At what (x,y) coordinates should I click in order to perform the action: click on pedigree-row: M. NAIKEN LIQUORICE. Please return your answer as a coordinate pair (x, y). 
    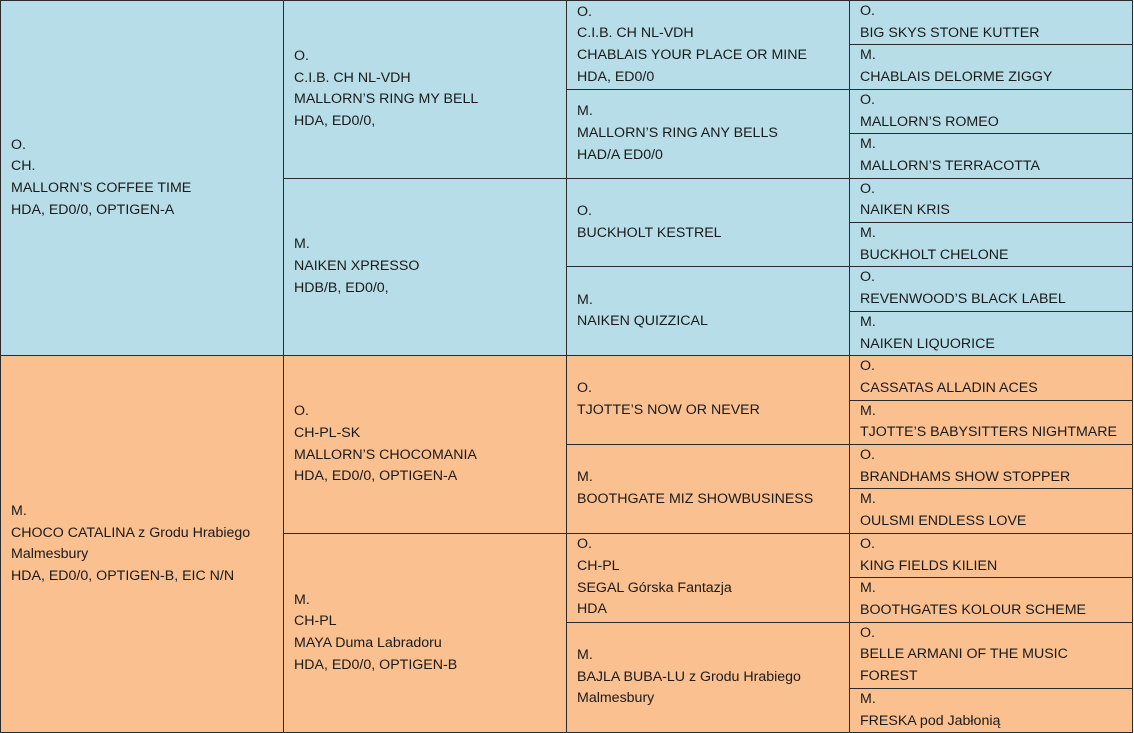
    Looking at the image, I should click on (567, 333).